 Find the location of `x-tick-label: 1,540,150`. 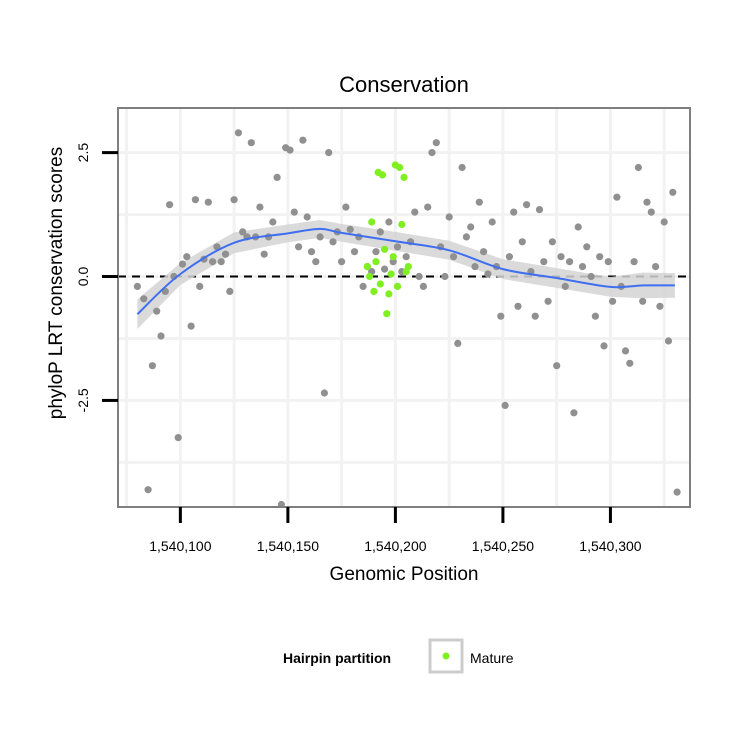

x-tick-label: 1,540,150 is located at coordinates (288, 546).